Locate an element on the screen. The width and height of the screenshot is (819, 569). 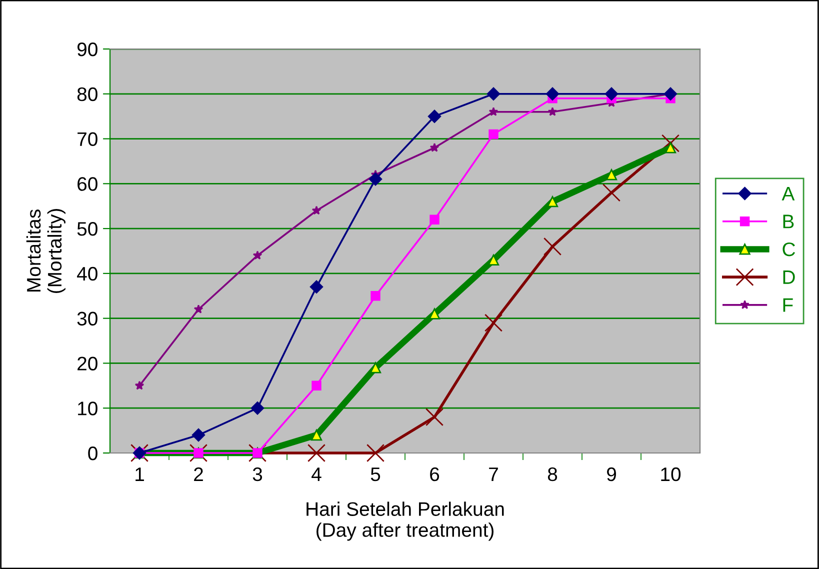
legend-label: F is located at coordinates (788, 305).